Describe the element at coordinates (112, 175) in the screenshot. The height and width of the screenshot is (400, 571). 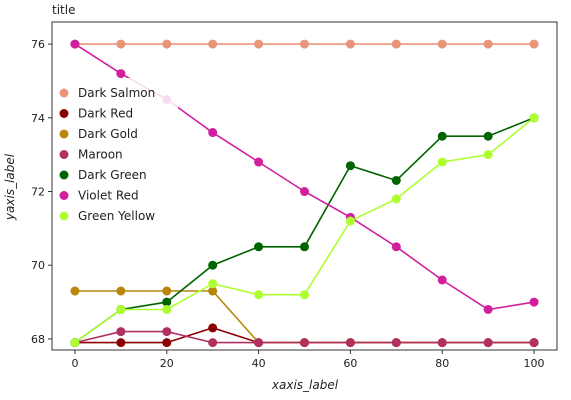
I see `legend-label-dark-green: Dark Green` at that location.